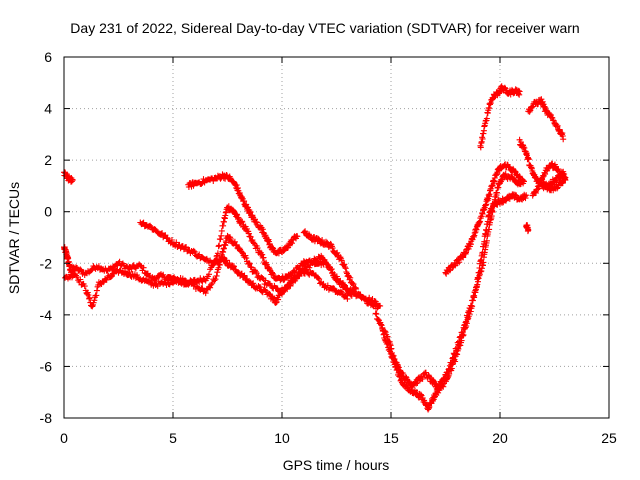 This screenshot has width=640, height=480. Describe the element at coordinates (173, 438) in the screenshot. I see `x-tick-label: 5` at that location.